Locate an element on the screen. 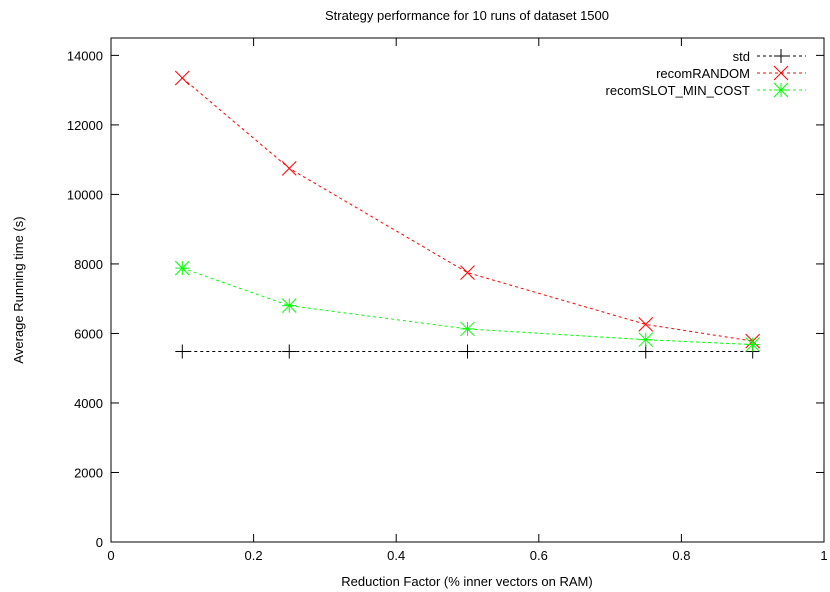  series-std is located at coordinates (467, 351).